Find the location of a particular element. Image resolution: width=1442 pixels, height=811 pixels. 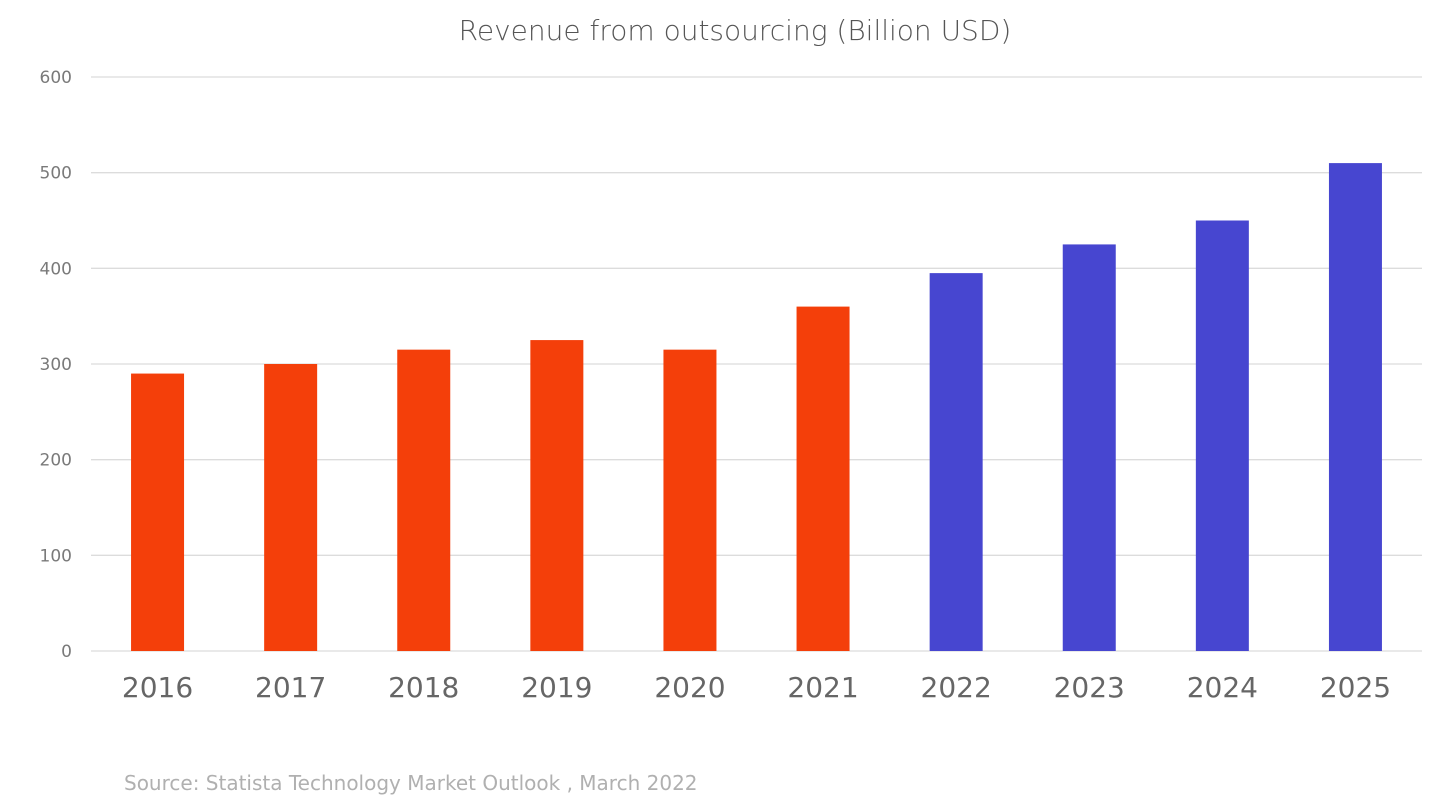

bar-2021 is located at coordinates (823, 478).